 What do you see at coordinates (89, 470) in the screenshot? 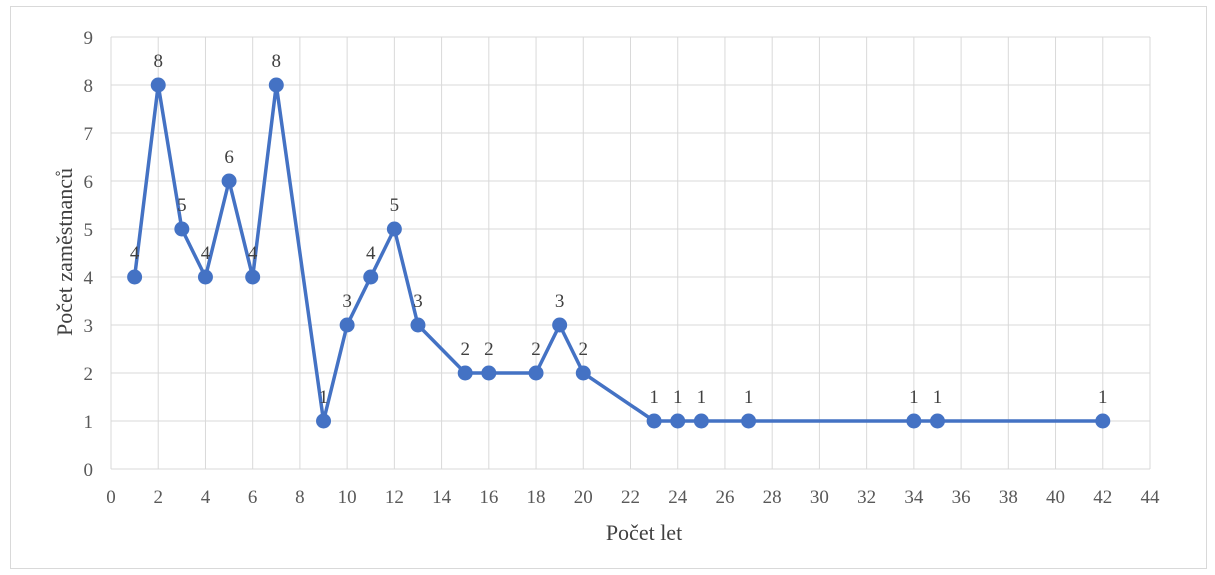
I see `y-tick-label: 0` at bounding box center [89, 470].